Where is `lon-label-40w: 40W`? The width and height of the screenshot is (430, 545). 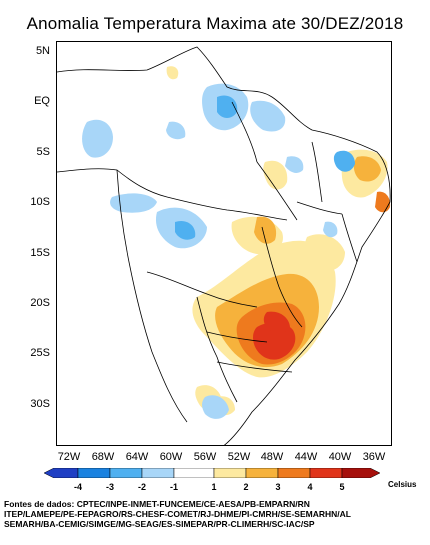
lon-label-40w: 40W is located at coordinates (340, 457).